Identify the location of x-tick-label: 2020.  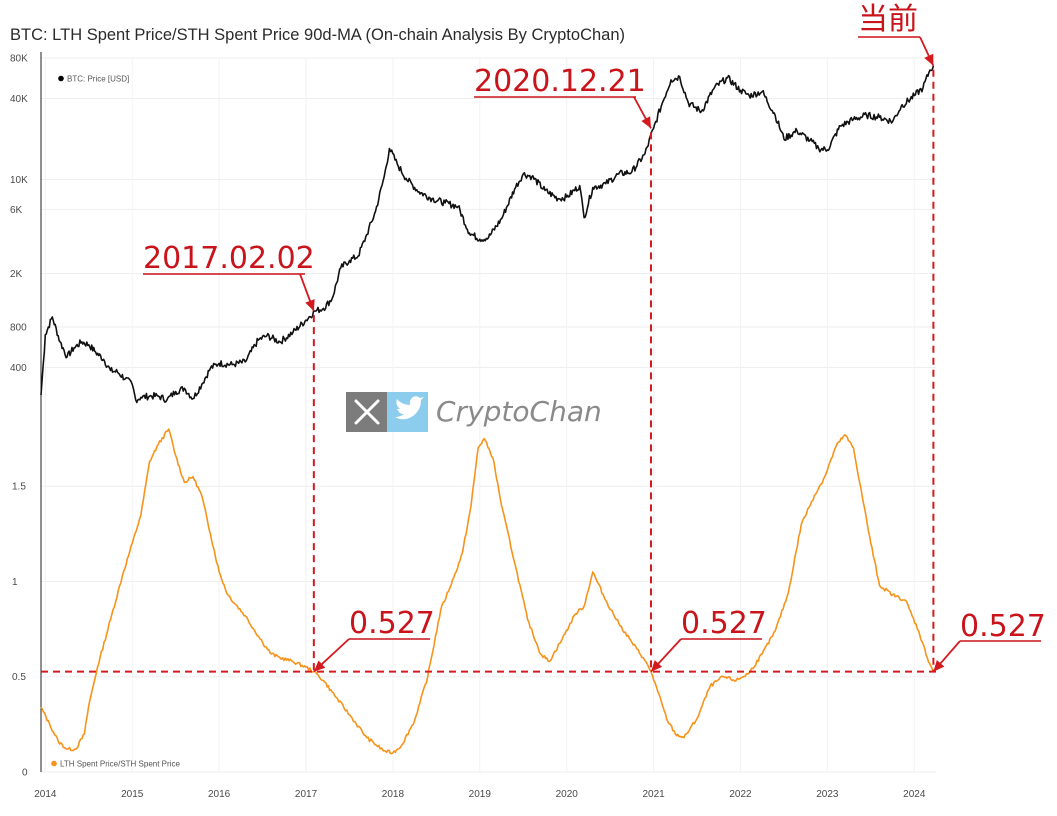
(567, 794).